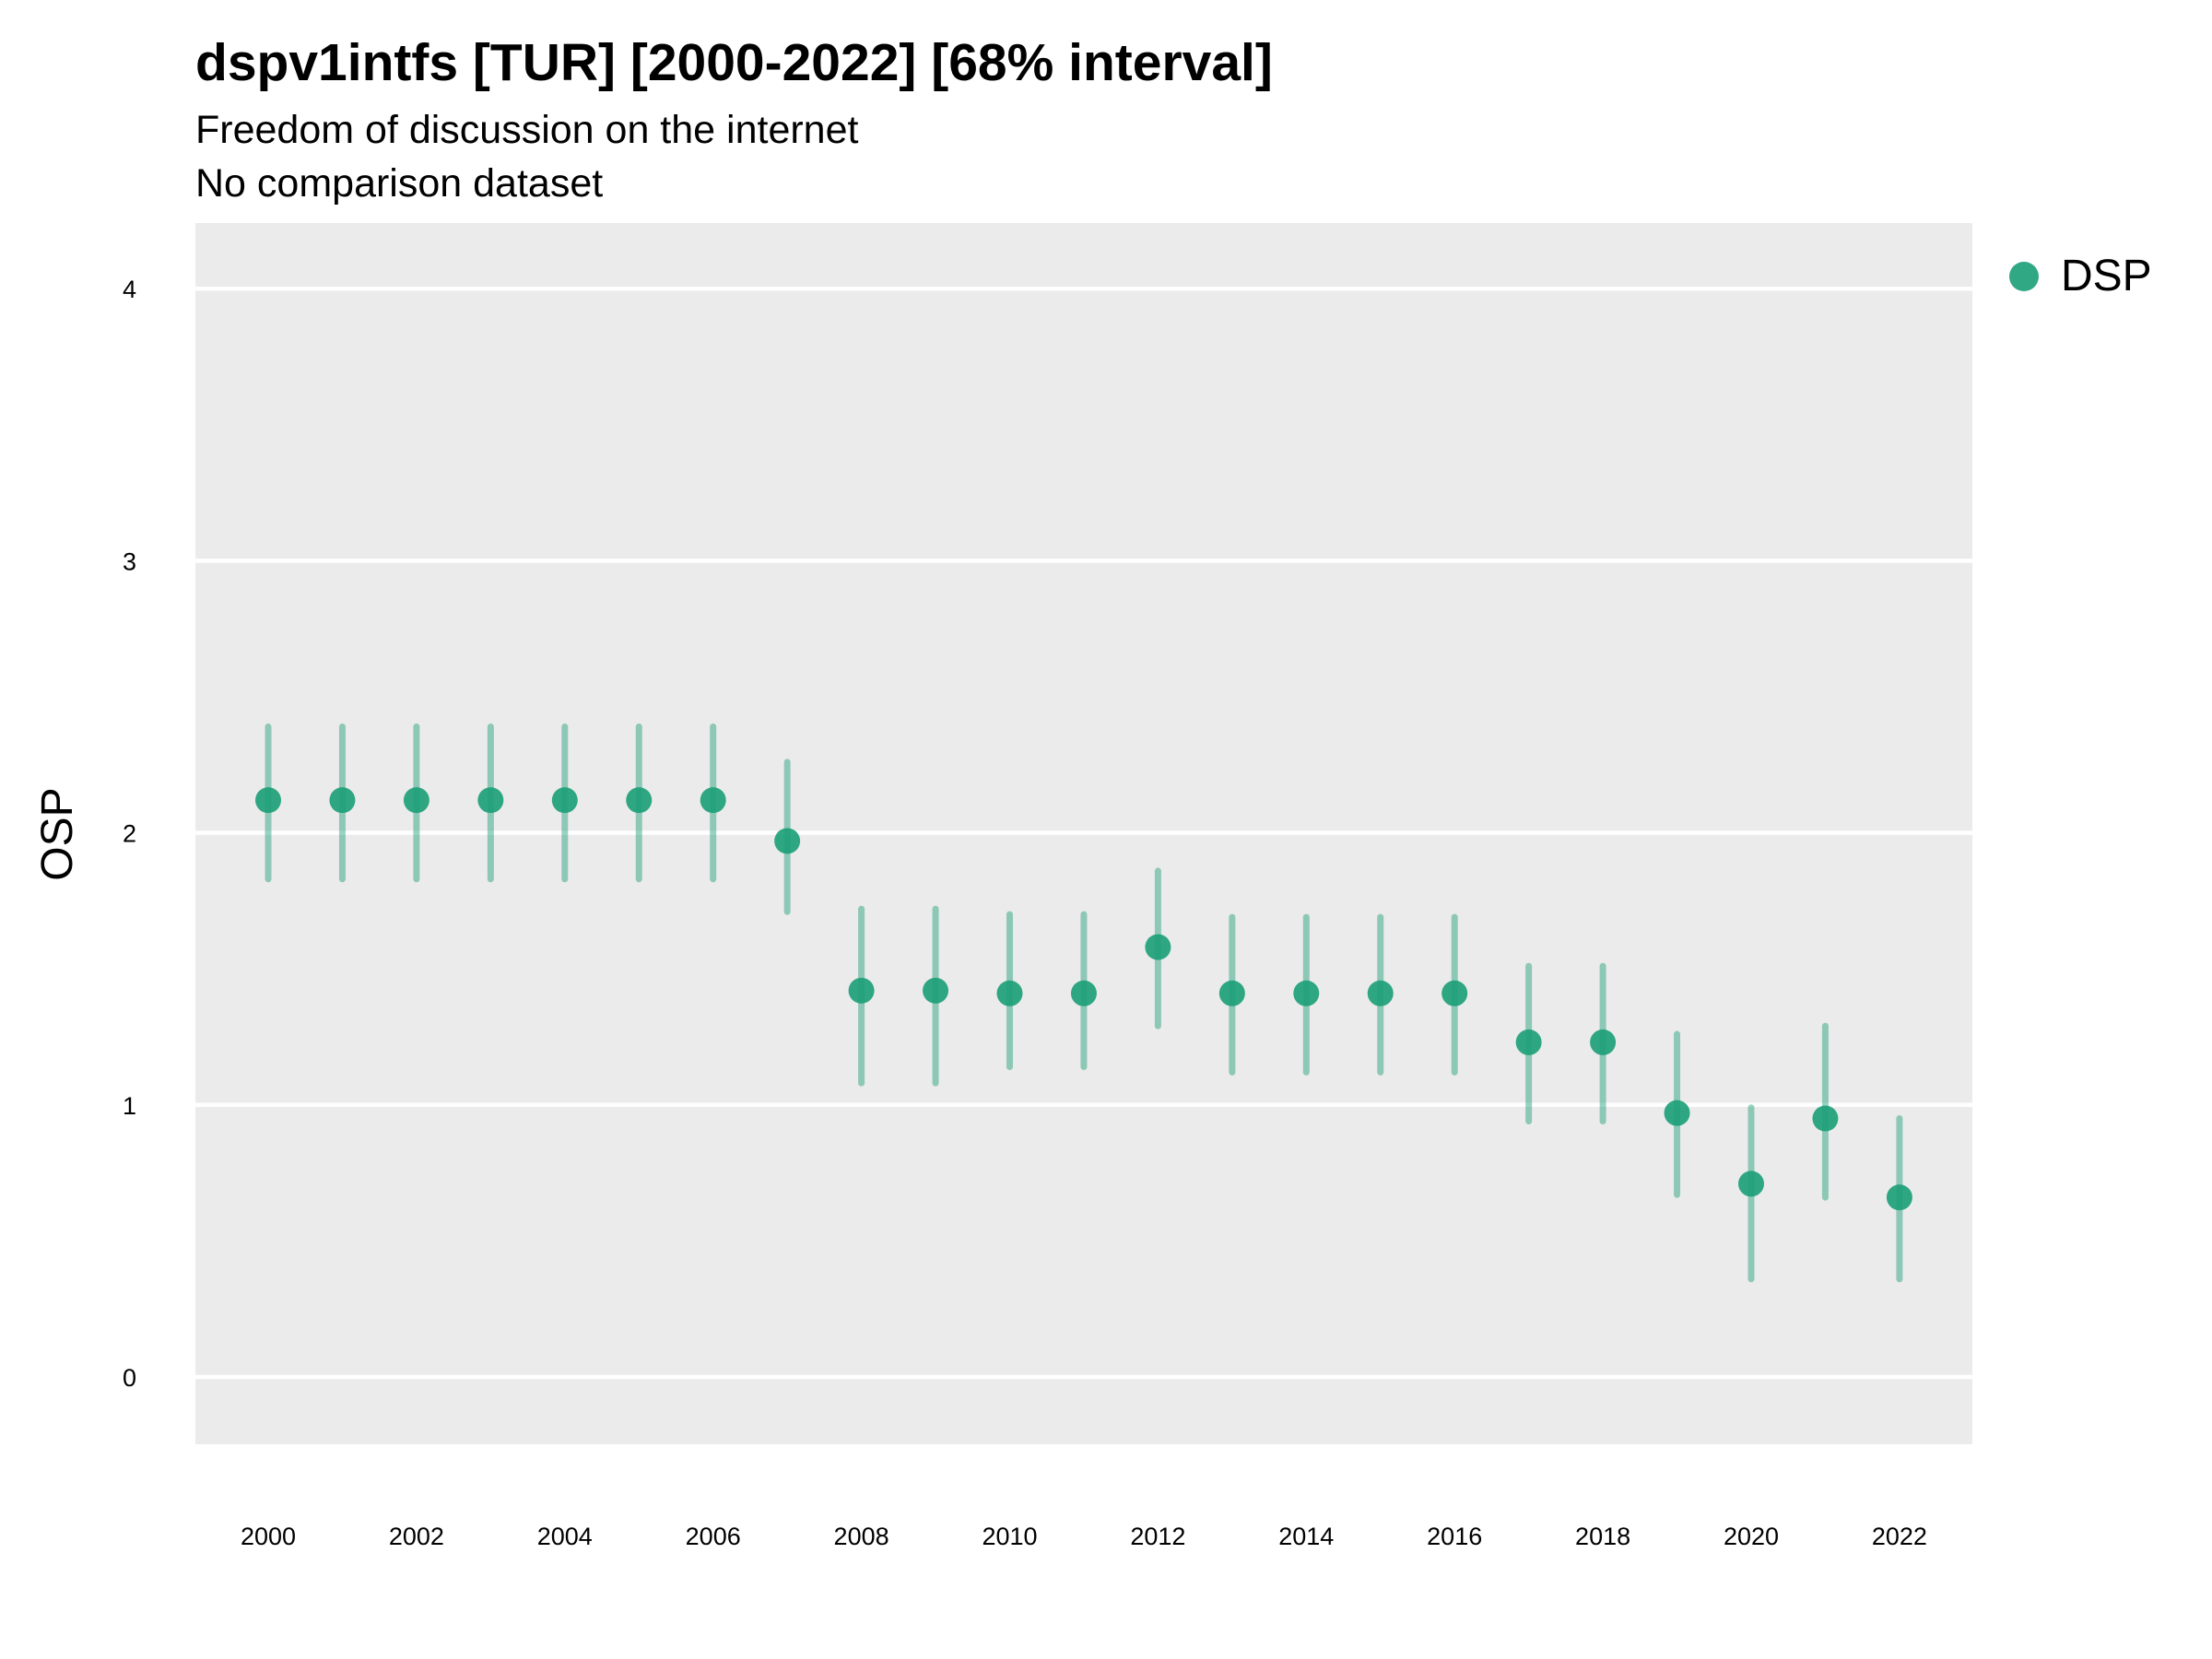 Image resolution: width=2212 pixels, height=1659 pixels. I want to click on legend-label: DSP, so click(2106, 276).